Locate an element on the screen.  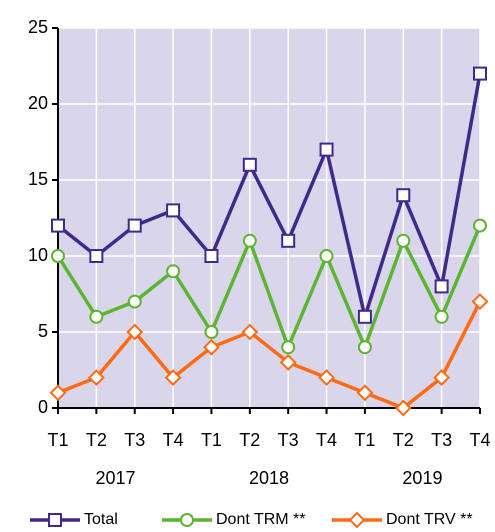
legend-label: Total is located at coordinates (101, 519).